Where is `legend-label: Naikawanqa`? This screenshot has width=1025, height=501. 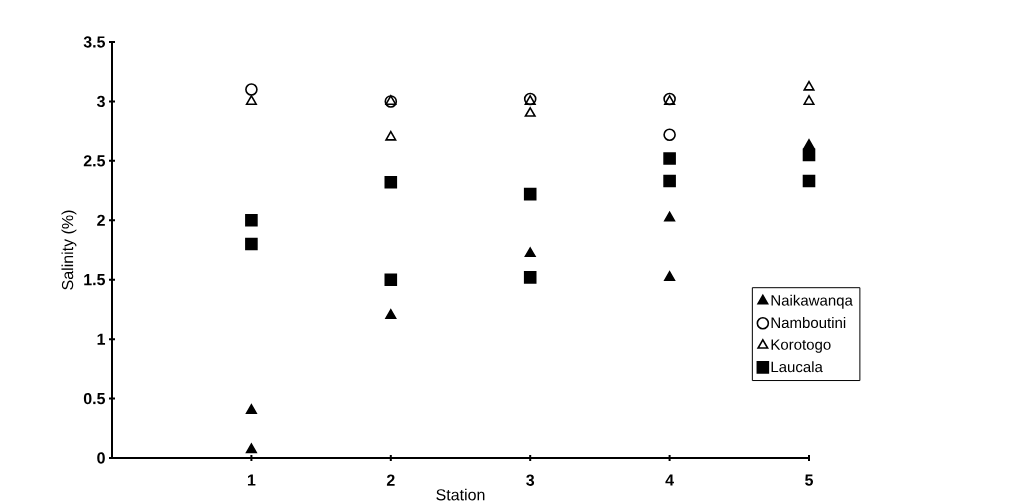
legend-label: Naikawanqa is located at coordinates (812, 301).